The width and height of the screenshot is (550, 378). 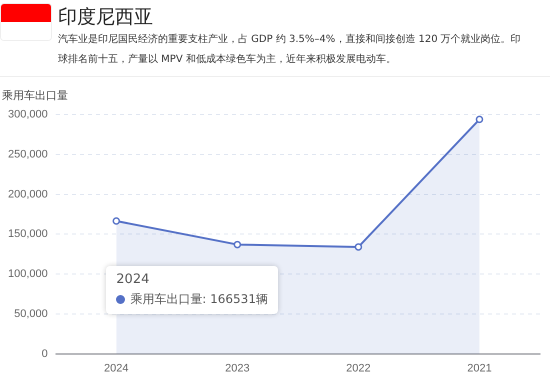 What do you see at coordinates (28, 194) in the screenshot?
I see `y-tick-label: 200,000` at bounding box center [28, 194].